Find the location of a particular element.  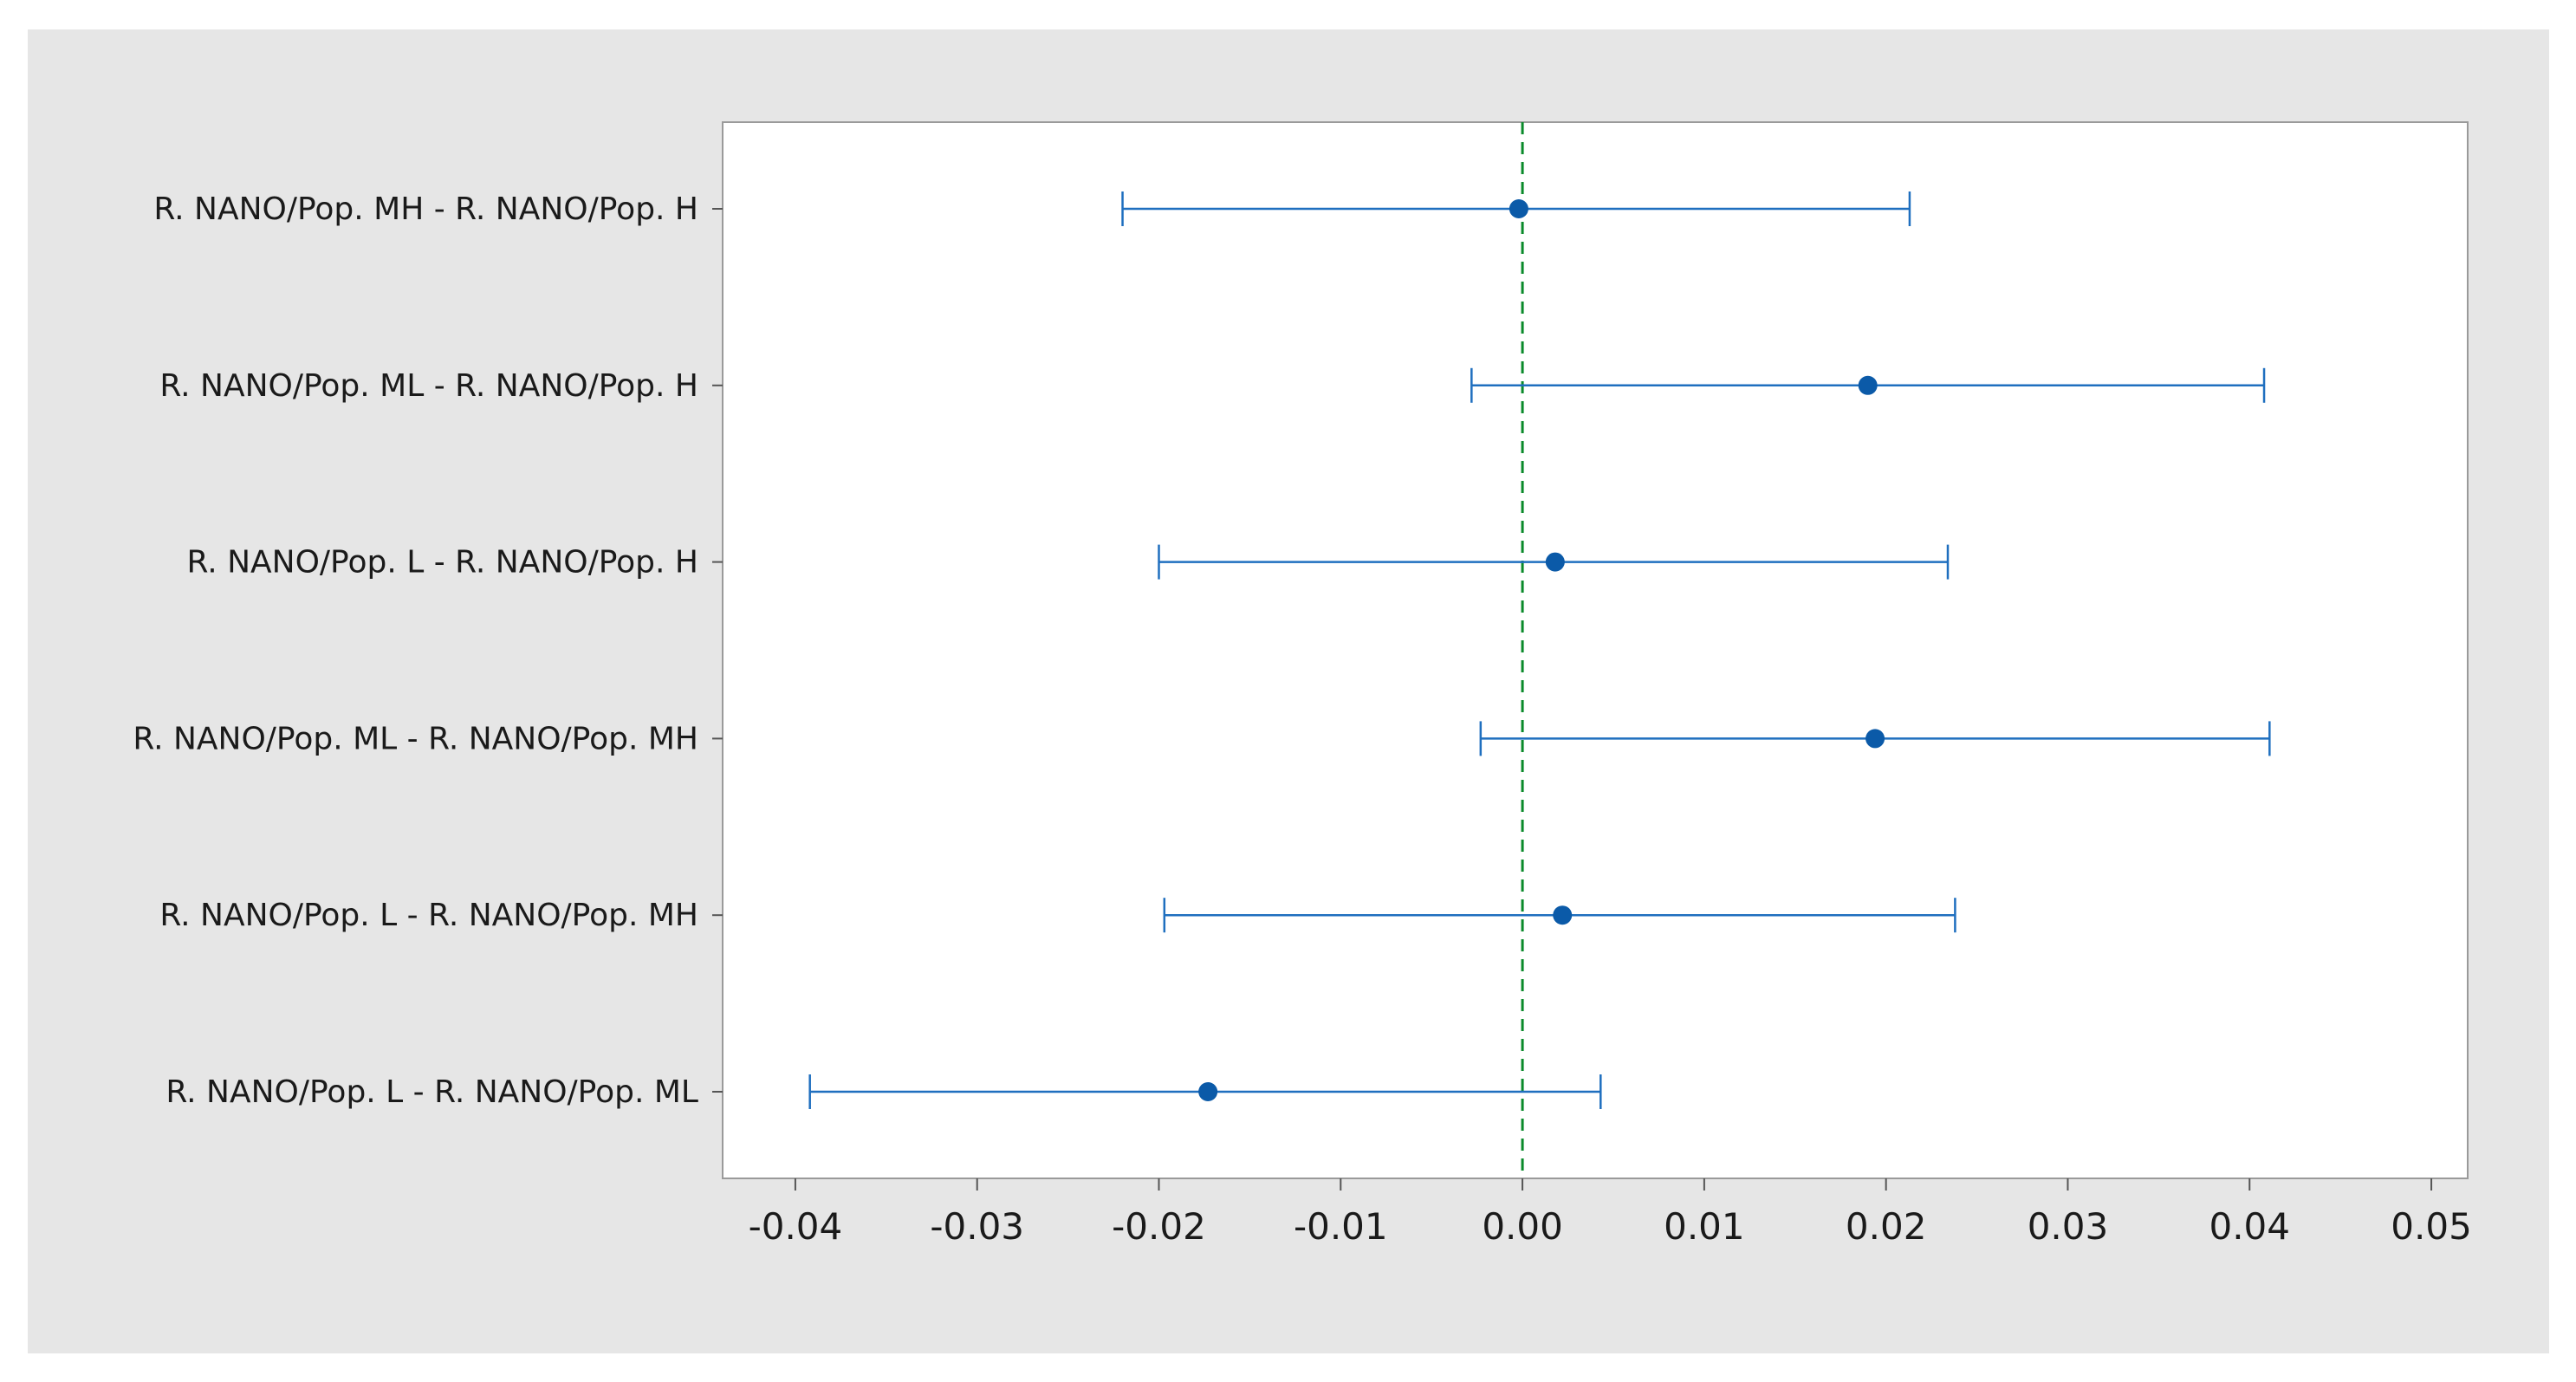

category-label: R. NANO/Pop. L - R. NANO/Pop. ML is located at coordinates (432, 1092).